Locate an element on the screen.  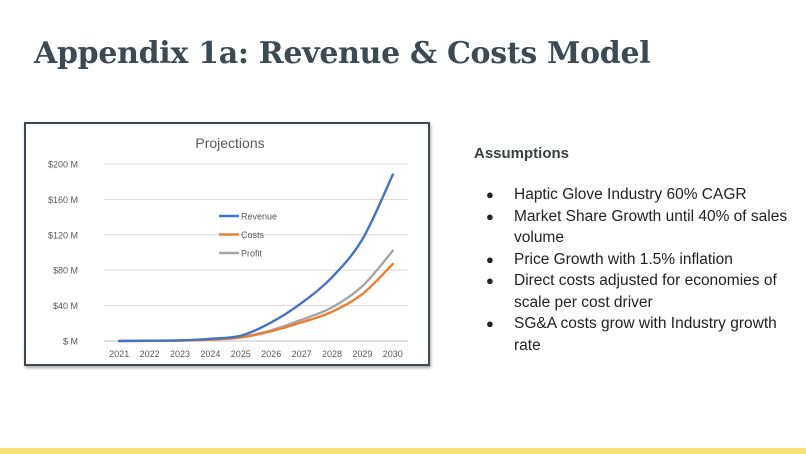
assumption-item: ● Haptic Glove Industry 60% CAGR is located at coordinates (634, 195).